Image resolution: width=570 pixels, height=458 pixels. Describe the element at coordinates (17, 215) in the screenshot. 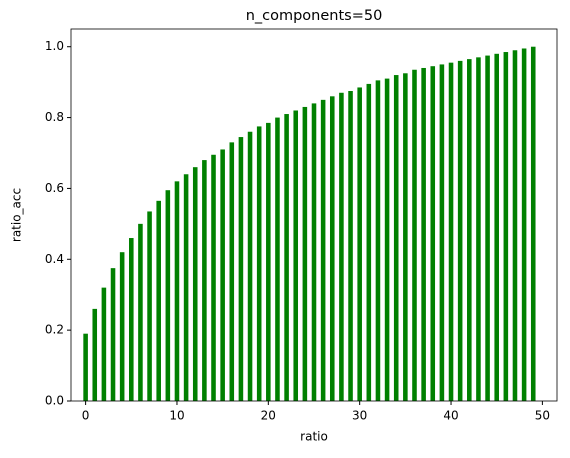

I see `y-axis-label: ratio_acc` at that location.